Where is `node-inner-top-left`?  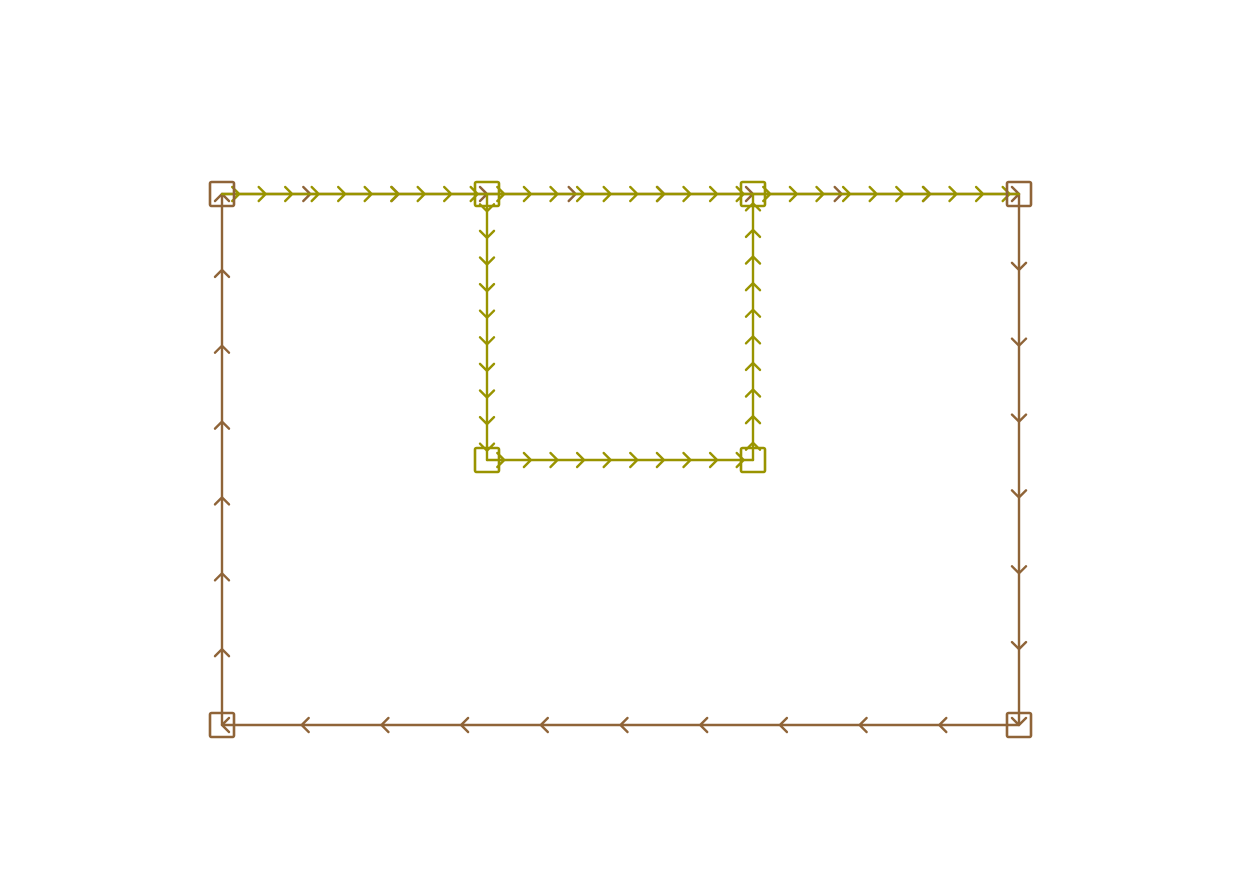 node-inner-top-left is located at coordinates (487, 194).